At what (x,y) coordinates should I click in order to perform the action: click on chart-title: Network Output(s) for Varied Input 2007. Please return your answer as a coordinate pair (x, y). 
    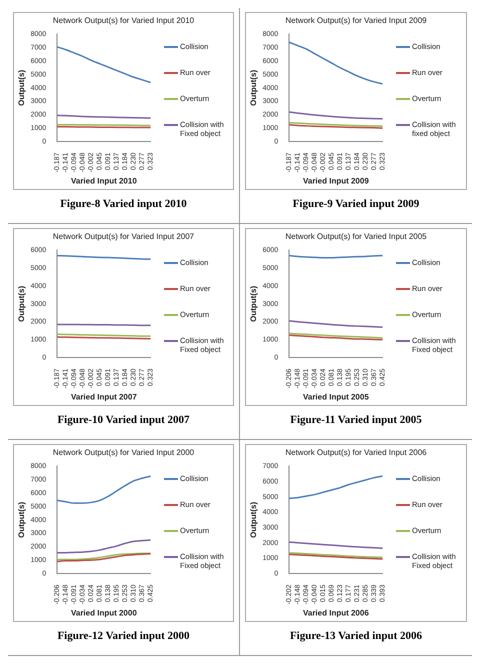
    Looking at the image, I should click on (124, 236).